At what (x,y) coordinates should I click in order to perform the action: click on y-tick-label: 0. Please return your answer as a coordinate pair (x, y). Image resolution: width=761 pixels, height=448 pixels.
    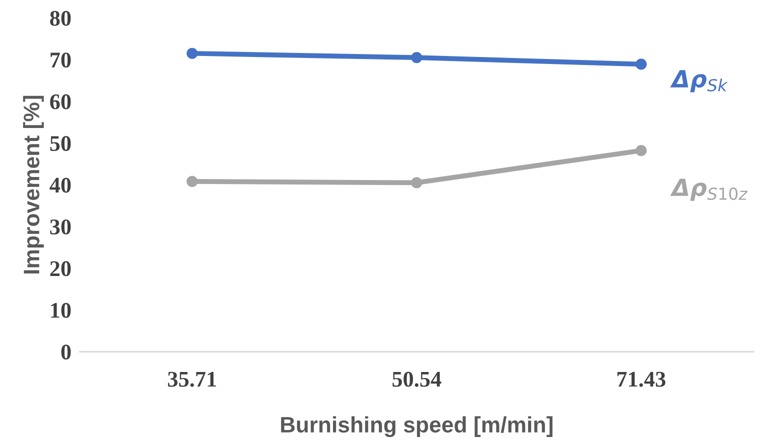
    Looking at the image, I should click on (66, 352).